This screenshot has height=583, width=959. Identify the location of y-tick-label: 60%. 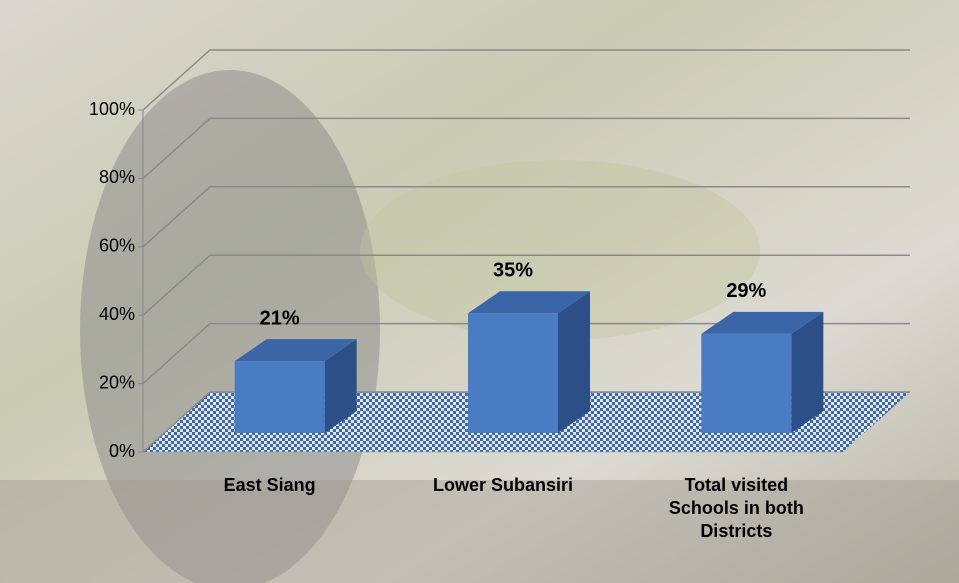
(117, 246).